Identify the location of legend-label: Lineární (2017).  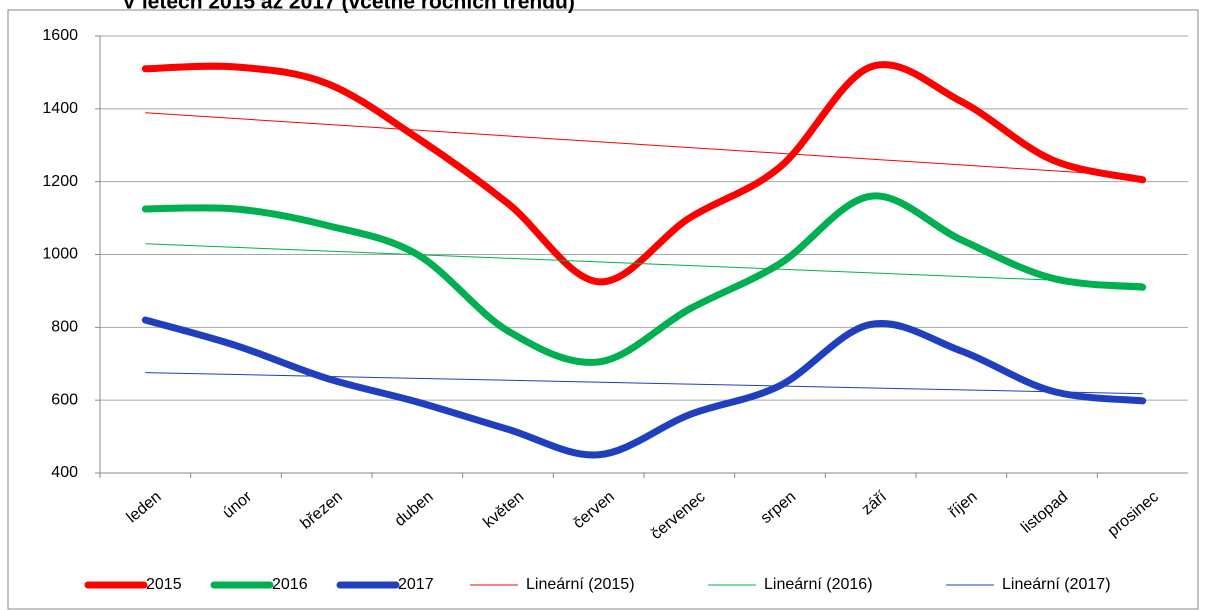
(1056, 584).